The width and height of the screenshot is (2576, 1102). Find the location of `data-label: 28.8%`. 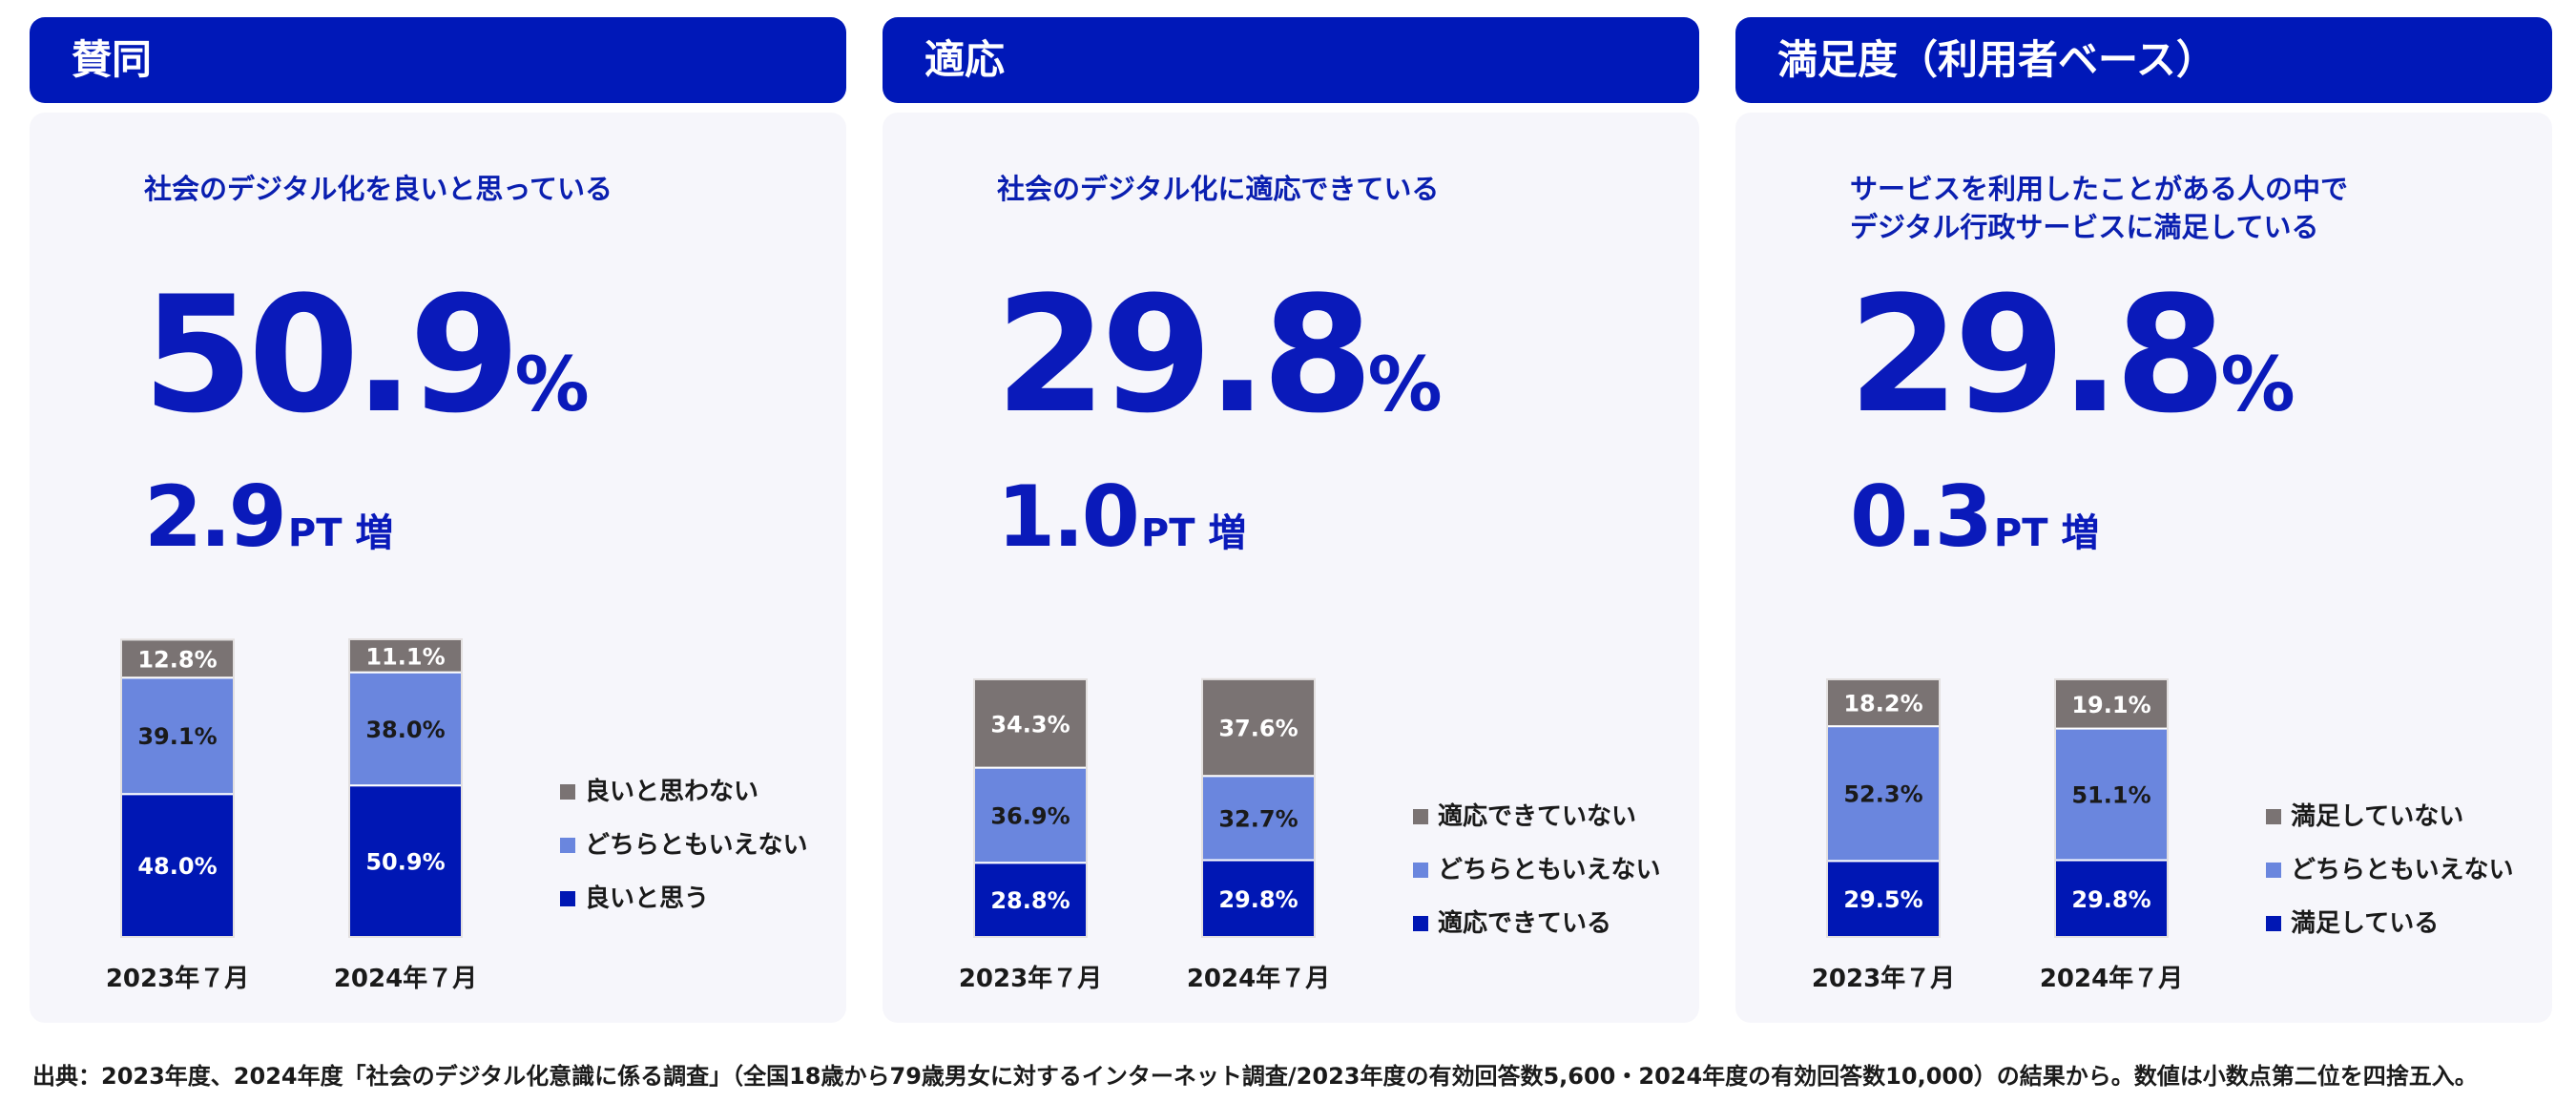

data-label: 28.8% is located at coordinates (1030, 900).